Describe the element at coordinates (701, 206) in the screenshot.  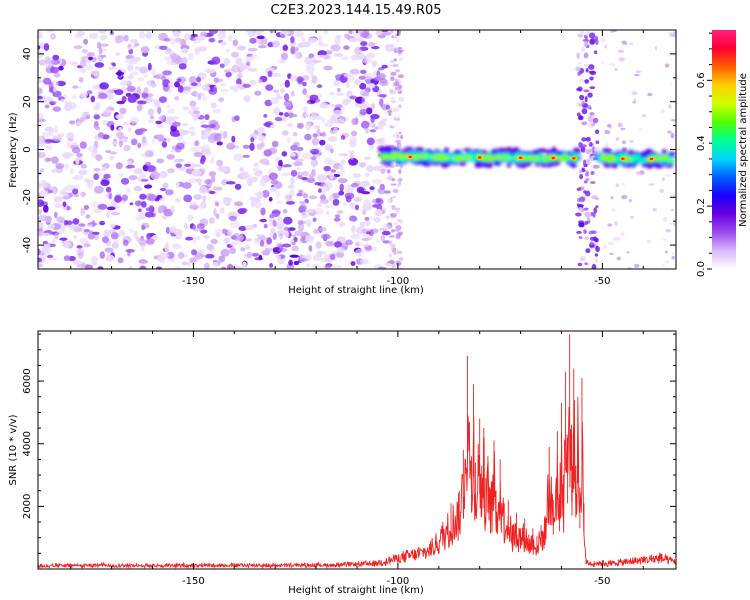
I see `colorbar-tick-label: 0.2` at that location.